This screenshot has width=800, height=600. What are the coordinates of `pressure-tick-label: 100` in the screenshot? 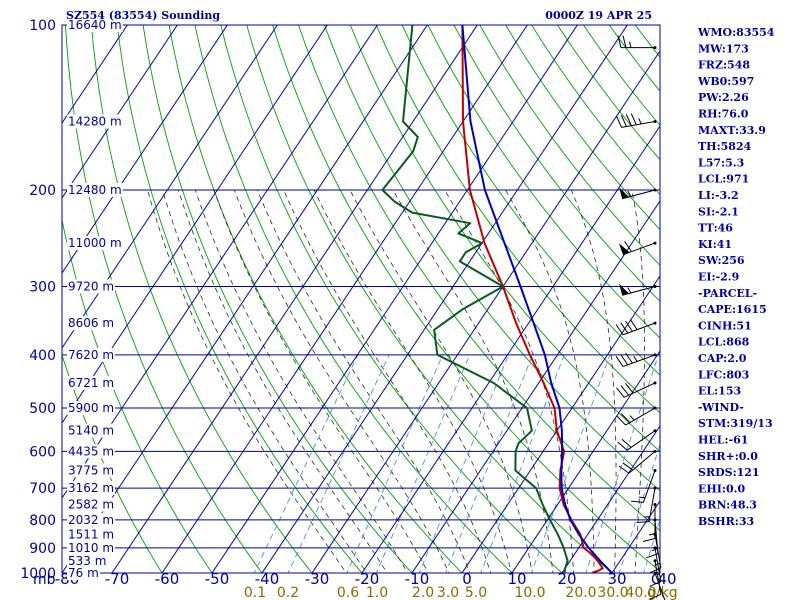 It's located at (42, 26).